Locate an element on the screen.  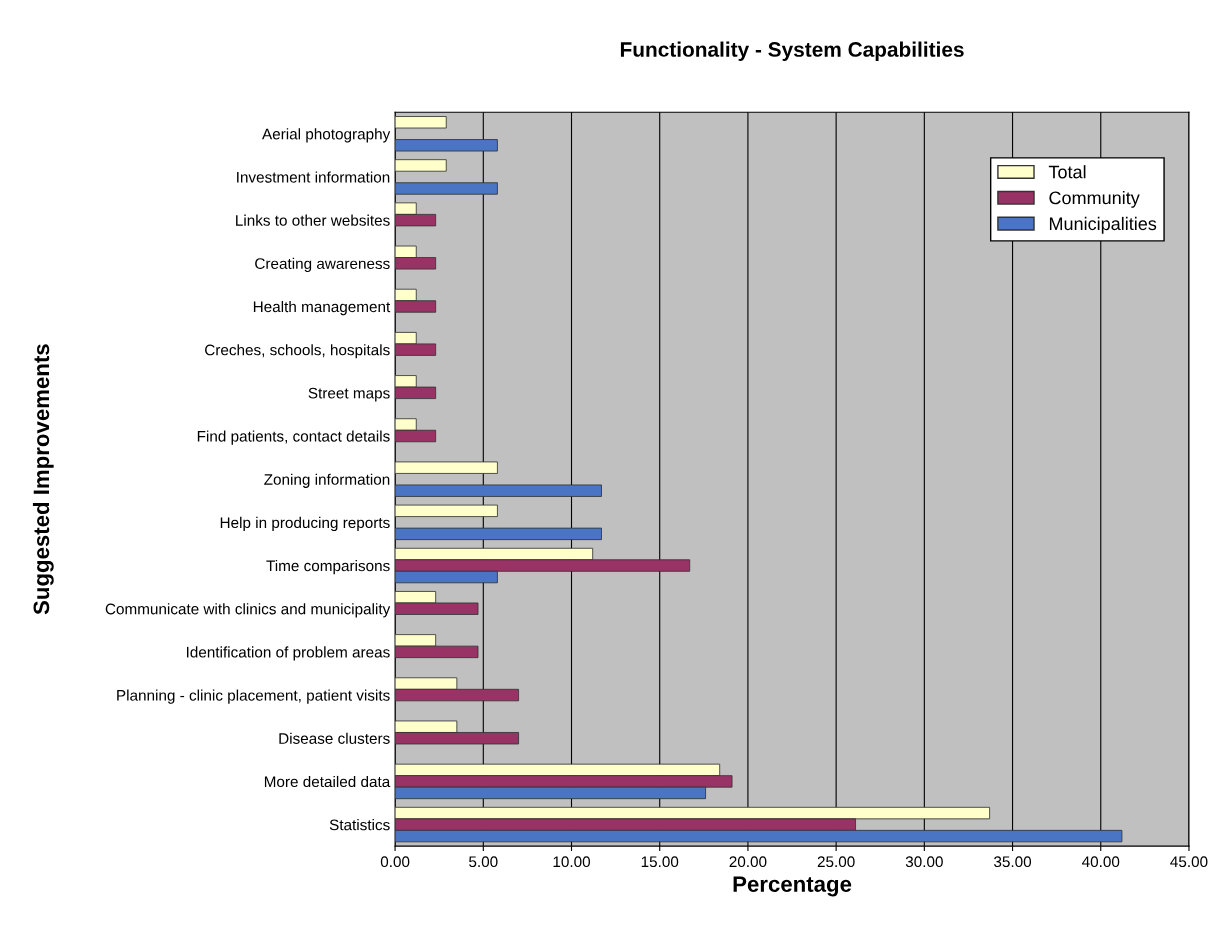
y-tick-label: Planning - clinic placement, patient visits is located at coordinates (253, 696).